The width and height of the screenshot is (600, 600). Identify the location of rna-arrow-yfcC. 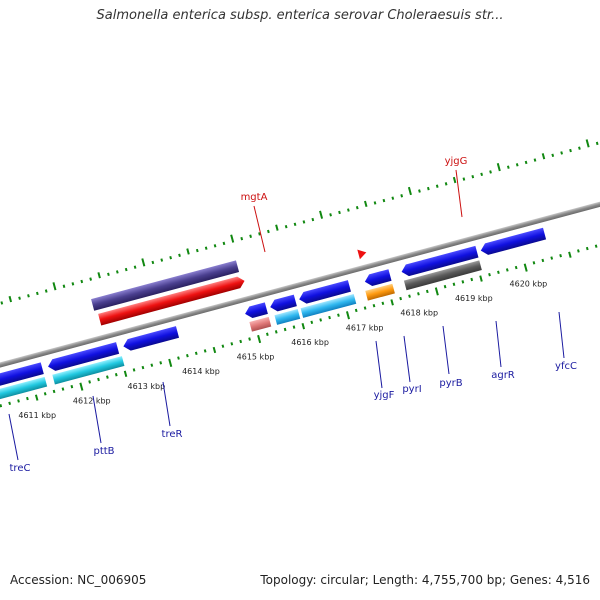
(442, 275).